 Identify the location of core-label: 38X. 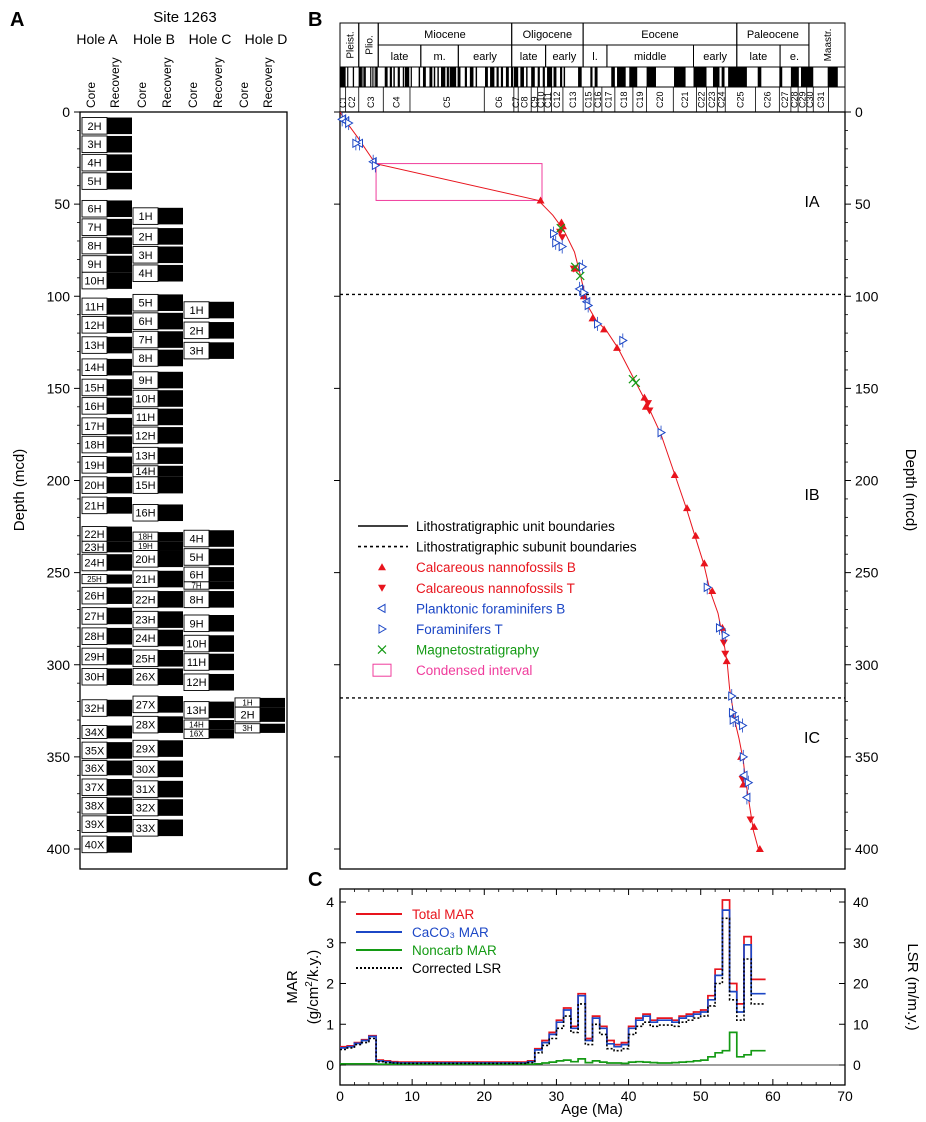
(95, 807).